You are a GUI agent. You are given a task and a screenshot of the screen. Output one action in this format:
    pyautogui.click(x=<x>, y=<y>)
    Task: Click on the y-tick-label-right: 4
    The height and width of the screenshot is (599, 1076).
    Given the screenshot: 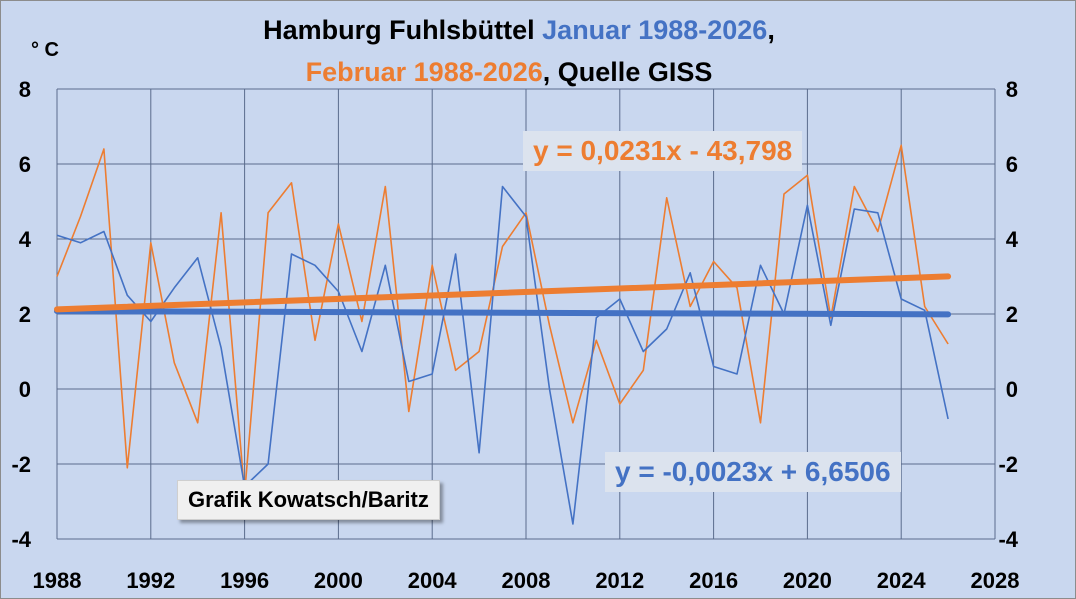 What is the action you would take?
    pyautogui.click(x=1012, y=239)
    